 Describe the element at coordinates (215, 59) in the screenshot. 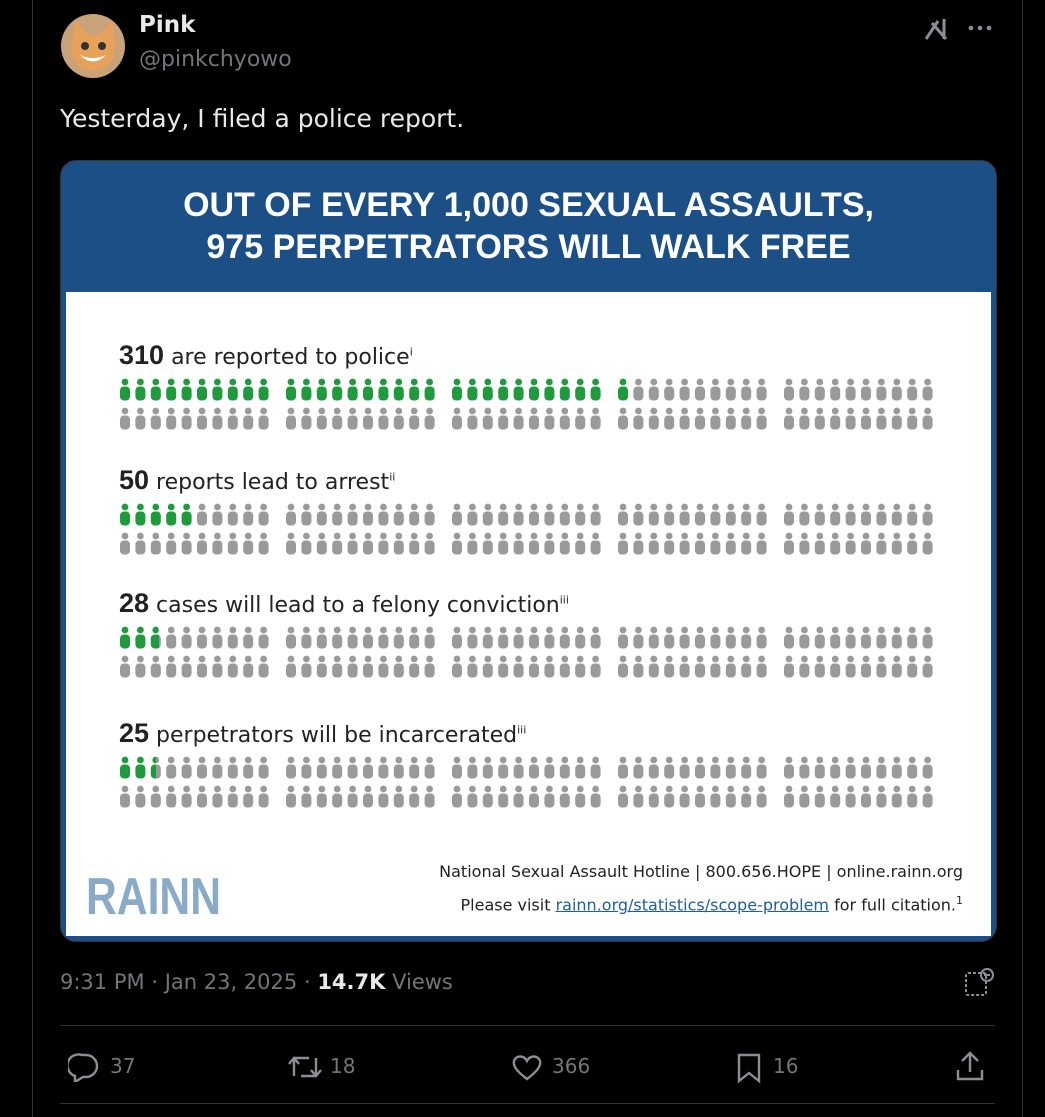

I see `author-handle: @pinkchyowo` at that location.